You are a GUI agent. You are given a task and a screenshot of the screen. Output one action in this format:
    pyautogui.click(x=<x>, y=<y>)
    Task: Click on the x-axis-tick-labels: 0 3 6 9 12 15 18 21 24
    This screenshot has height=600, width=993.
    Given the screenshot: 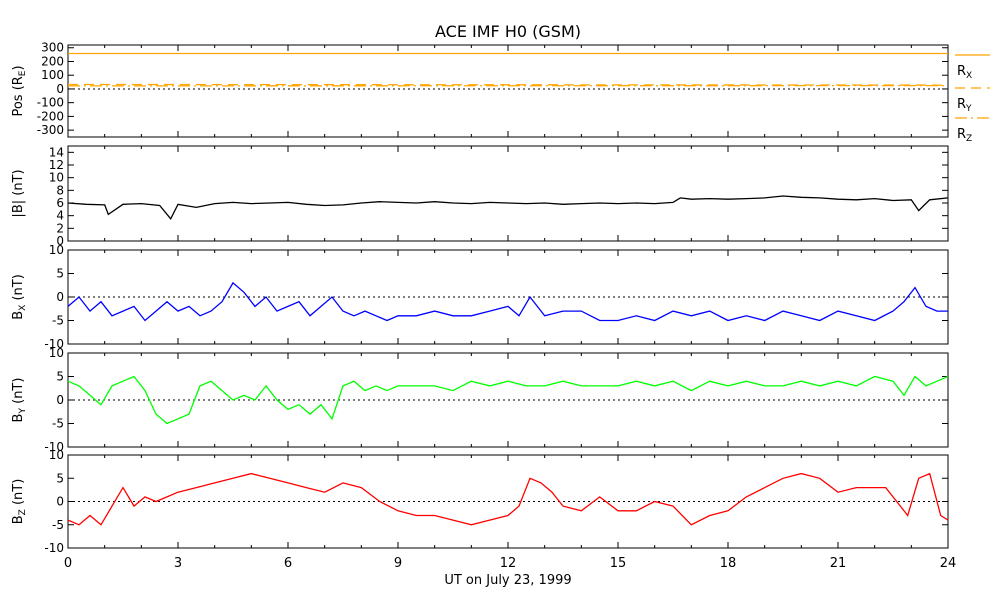 What is the action you would take?
    pyautogui.click(x=510, y=563)
    